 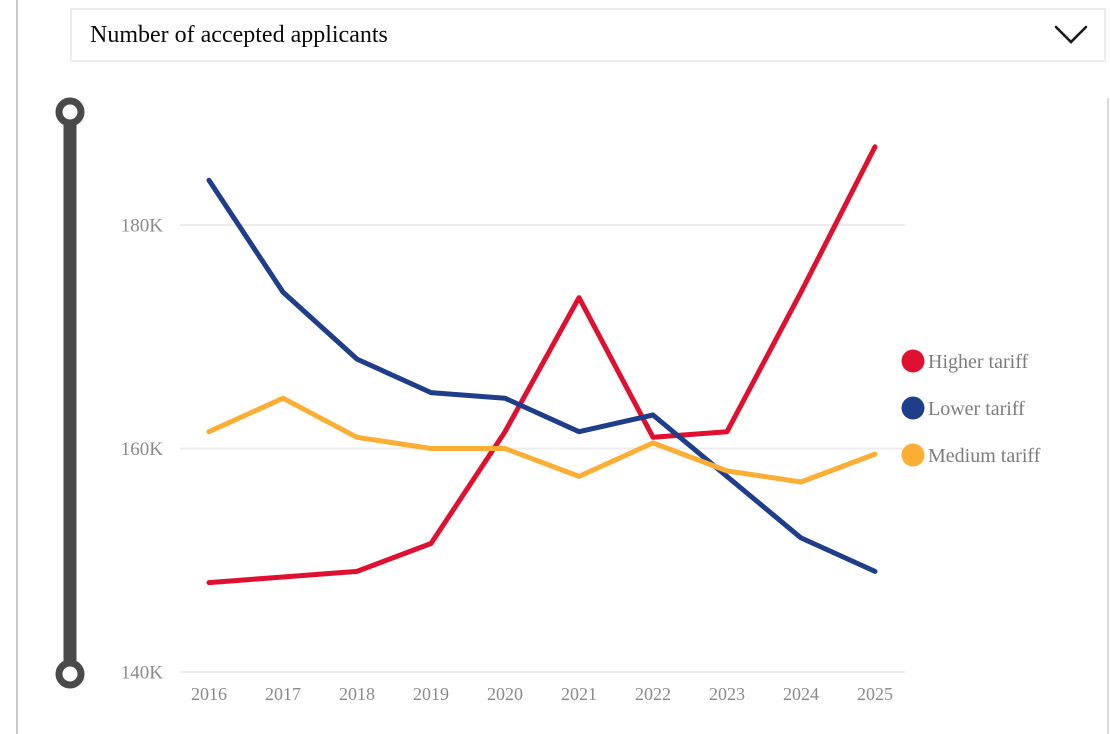 I want to click on x-tick-label: 2018, so click(x=357, y=694).